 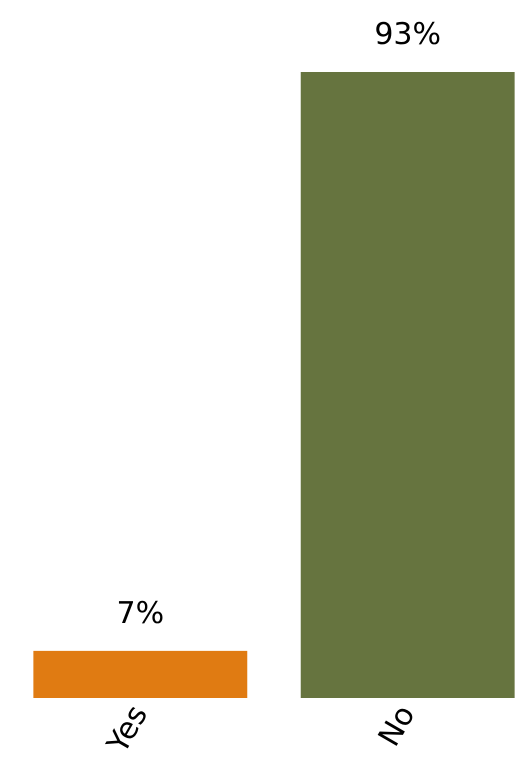 What do you see at coordinates (397, 726) in the screenshot?
I see `x-tick-label: No` at bounding box center [397, 726].